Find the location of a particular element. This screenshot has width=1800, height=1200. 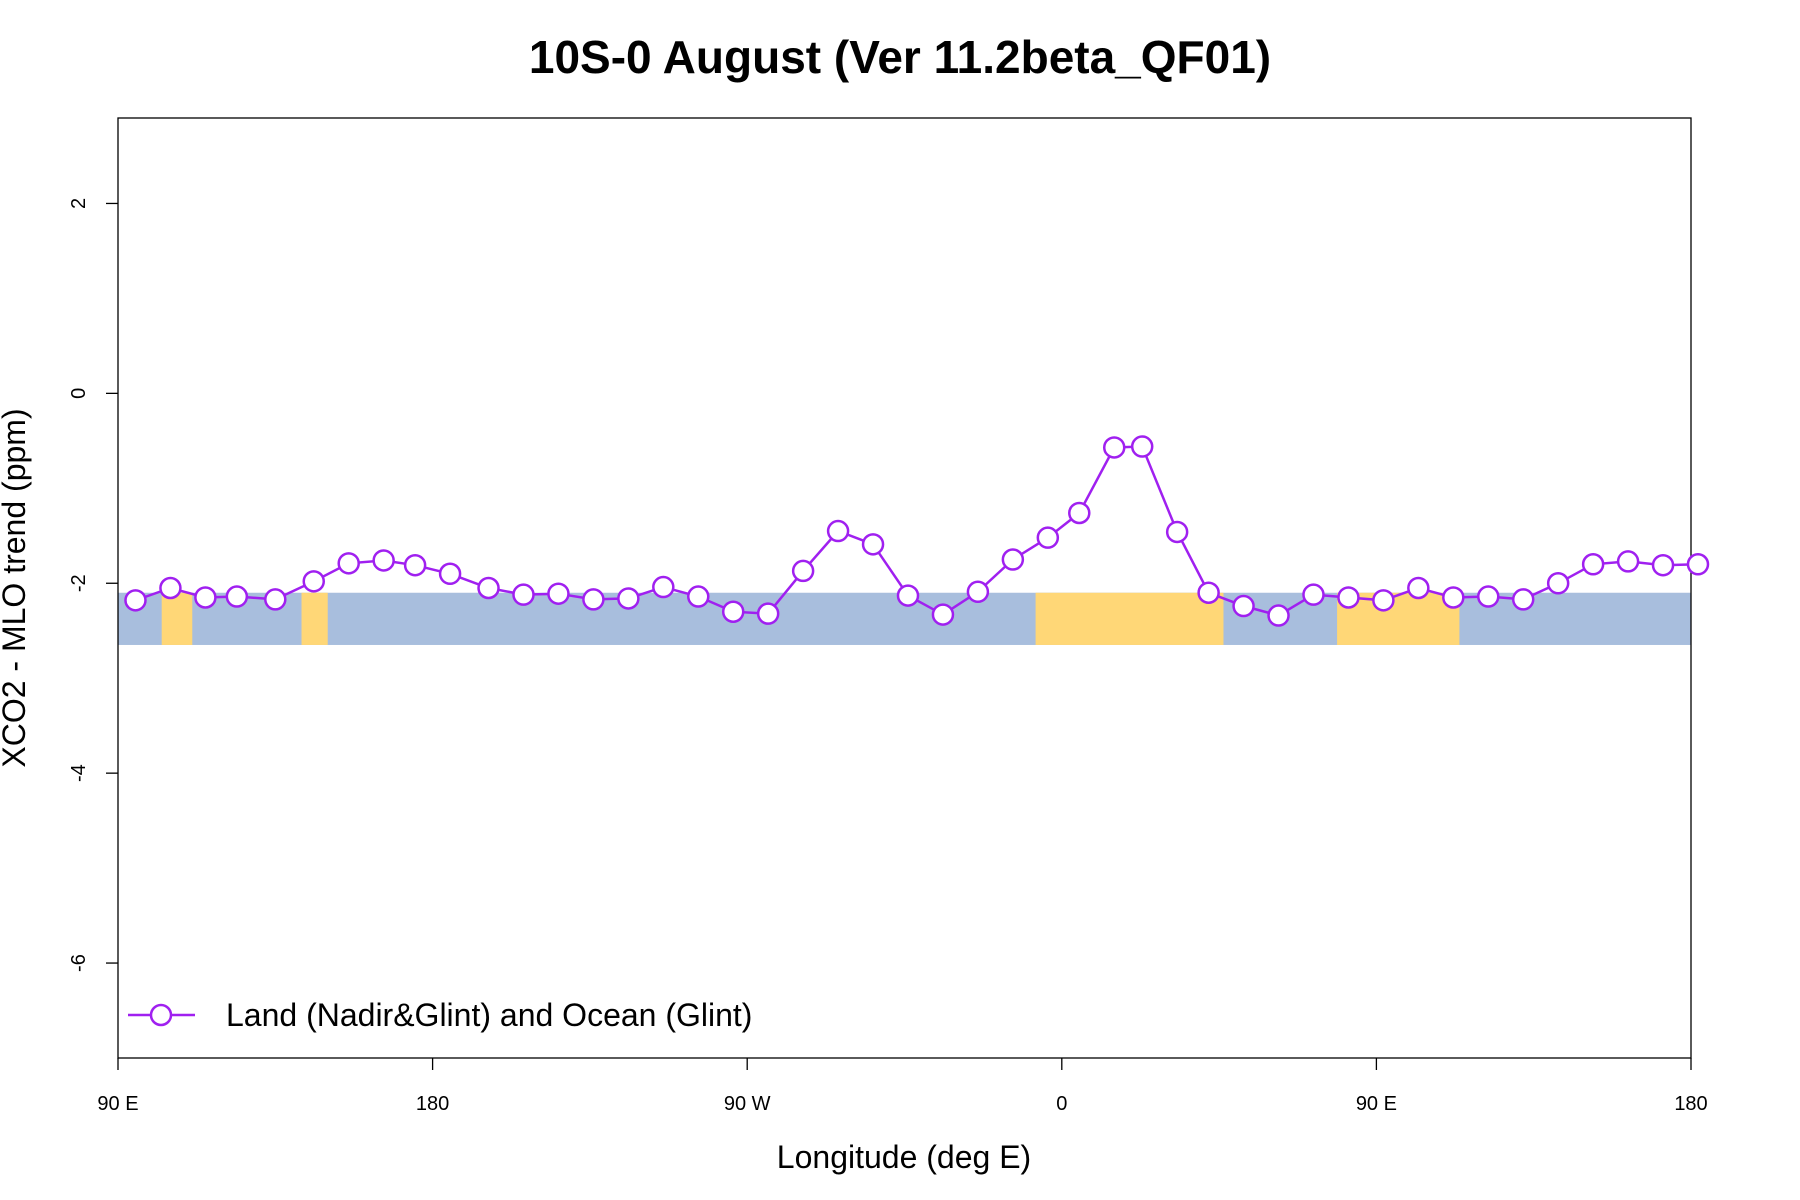

legend-label: Land (Nadir&Glint) and Ocean (Glint) is located at coordinates (489, 1015).